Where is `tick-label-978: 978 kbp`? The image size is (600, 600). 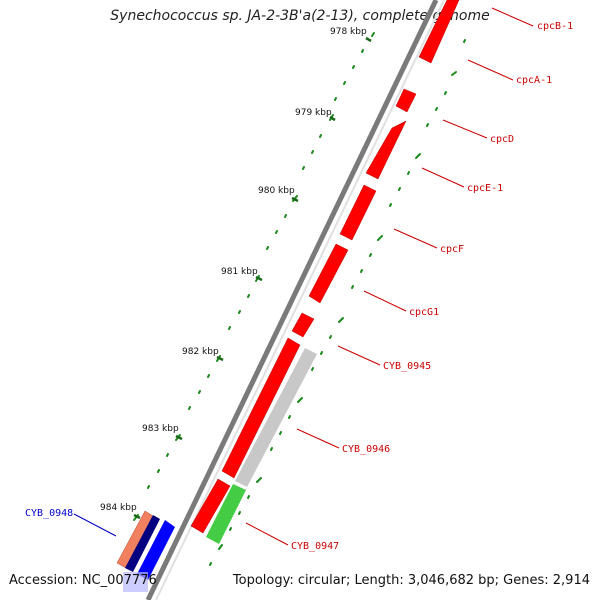 tick-label-978: 978 kbp is located at coordinates (348, 32).